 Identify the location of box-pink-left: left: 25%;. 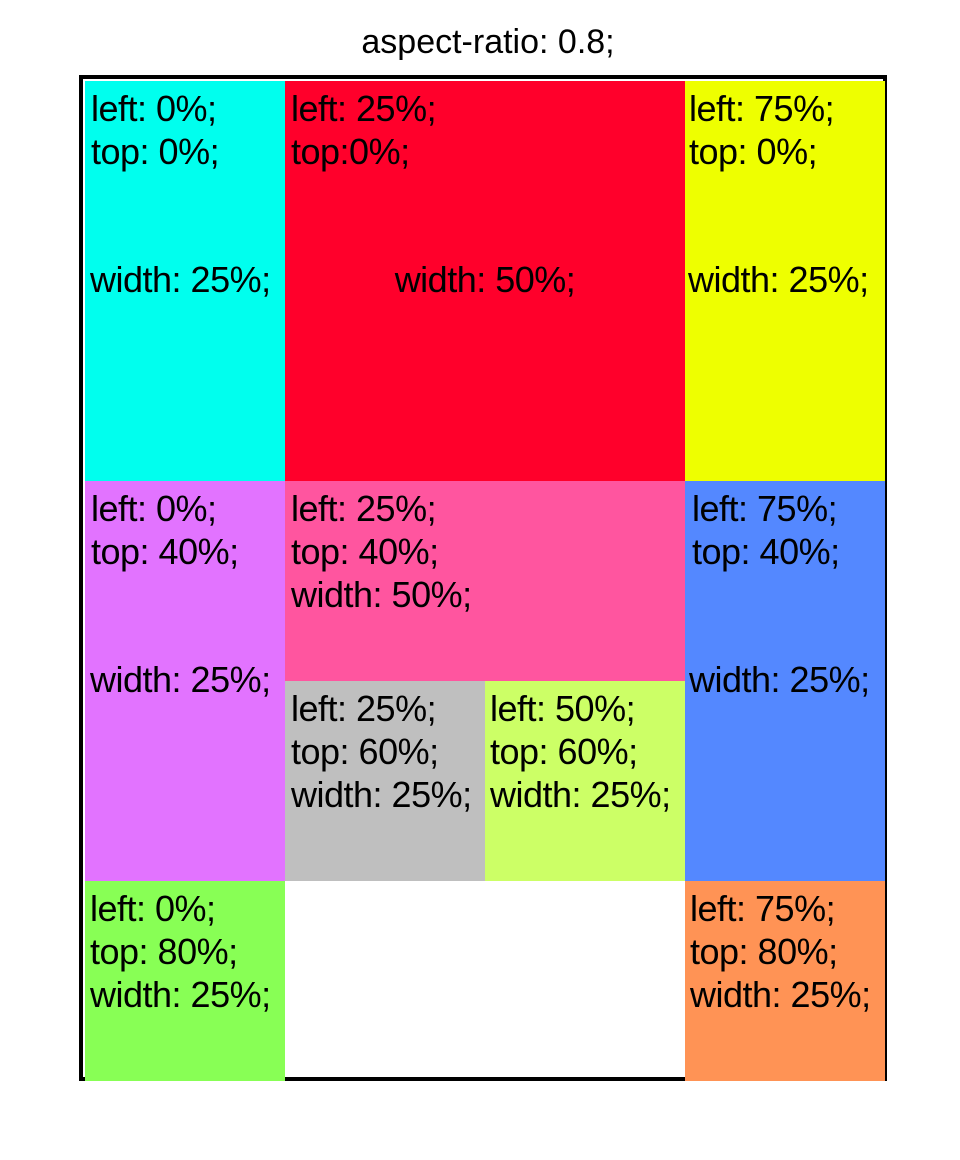
(364, 508).